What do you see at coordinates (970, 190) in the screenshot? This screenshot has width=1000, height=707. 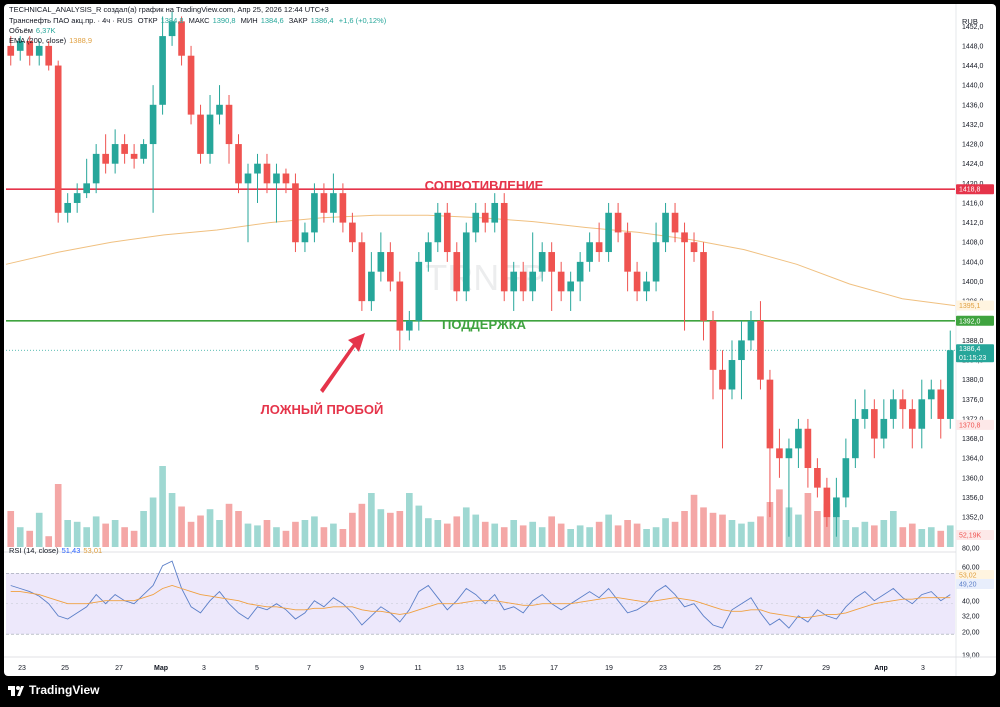 I see `resistance-price-tag: 1418,8` at bounding box center [970, 190].